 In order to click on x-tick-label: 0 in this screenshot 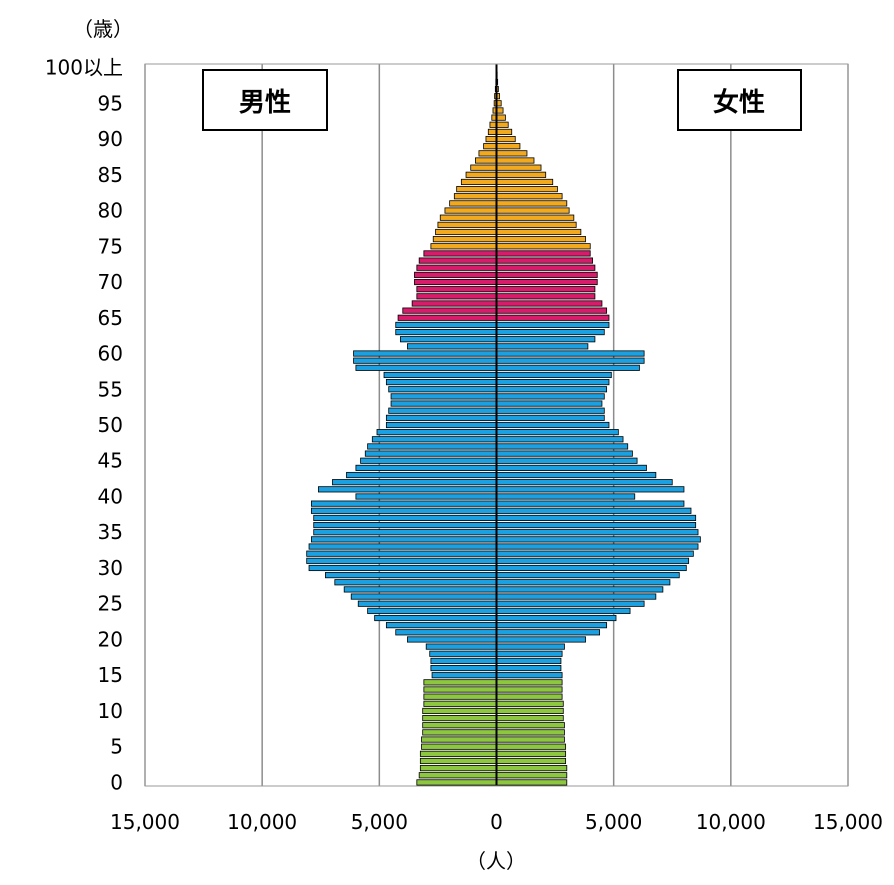, I will do `click(496, 822)`.